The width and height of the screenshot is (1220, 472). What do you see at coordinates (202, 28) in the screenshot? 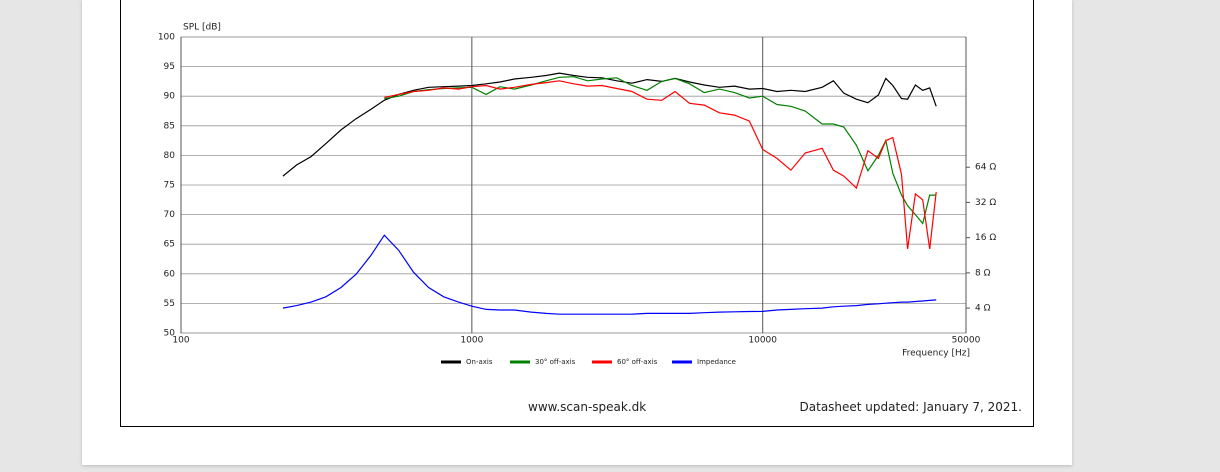
I see `y-axis-title: SPL [dB]` at bounding box center [202, 28].